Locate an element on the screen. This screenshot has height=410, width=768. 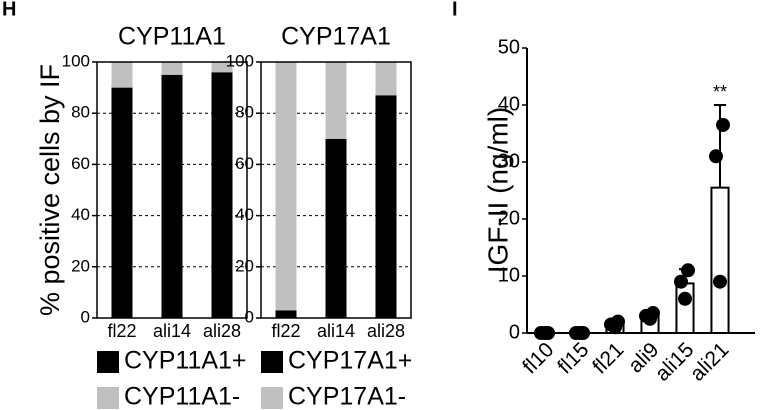
y-axis-label: IGF-II (ng/ml) is located at coordinates (497, 190).